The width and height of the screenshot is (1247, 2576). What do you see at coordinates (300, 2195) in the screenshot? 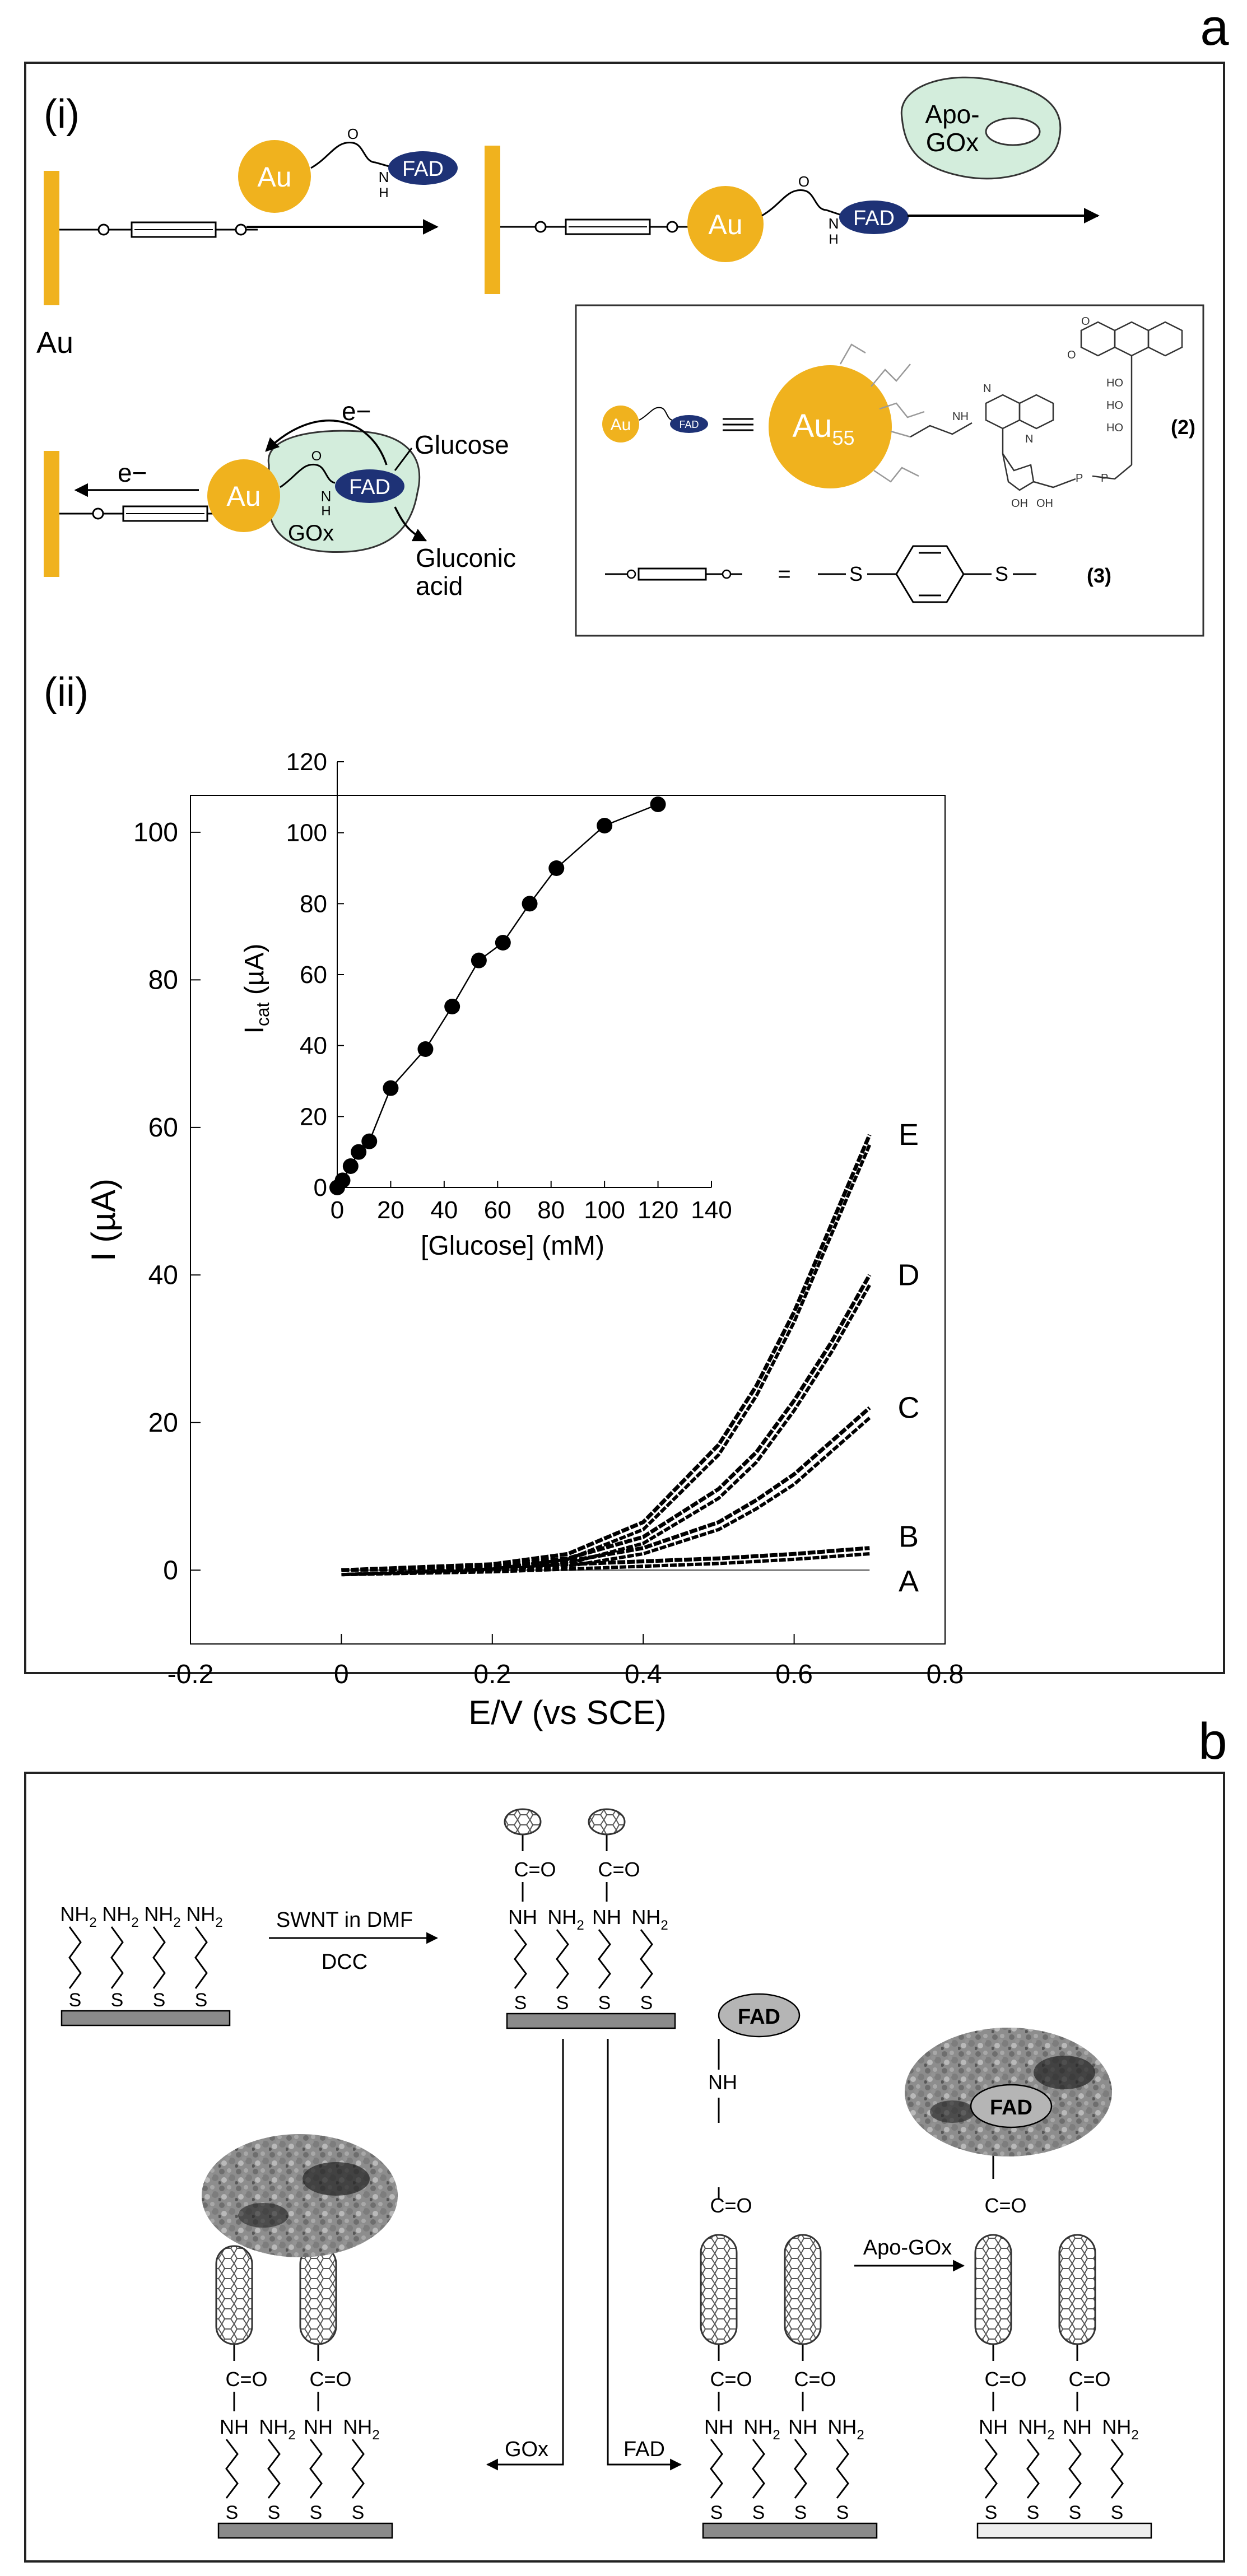
I see `gox-protein-left` at bounding box center [300, 2195].